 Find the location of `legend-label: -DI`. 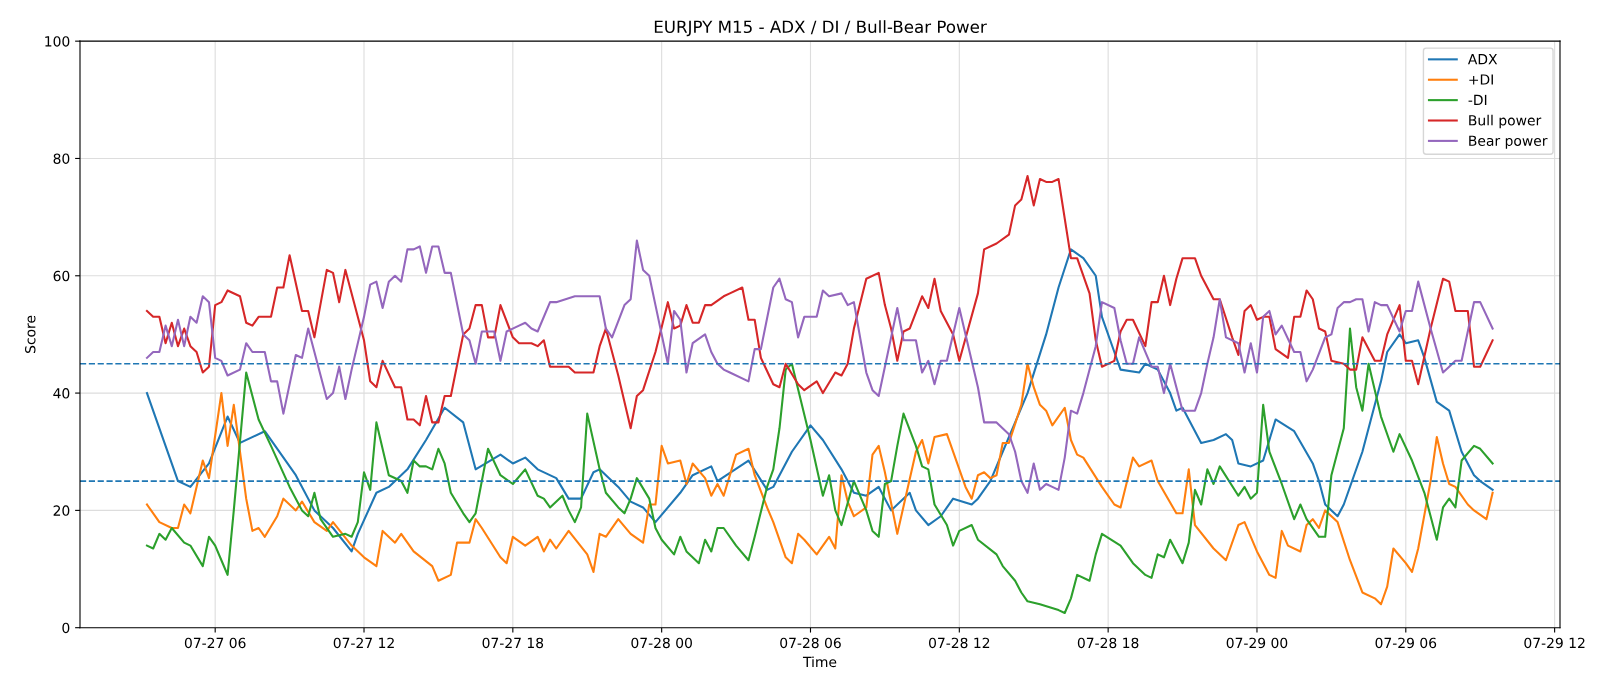

legend-label: -DI is located at coordinates (1477, 99).